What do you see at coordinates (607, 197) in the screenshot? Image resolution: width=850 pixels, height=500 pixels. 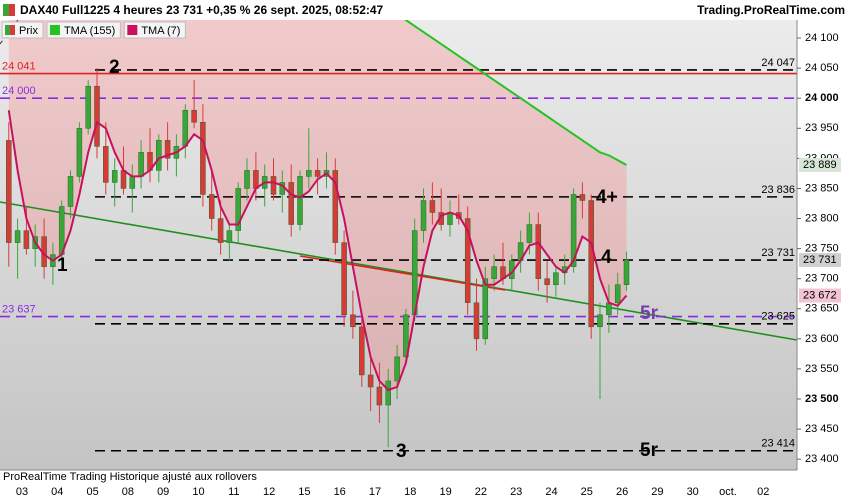 I see `annotation: 4+` at bounding box center [607, 197].